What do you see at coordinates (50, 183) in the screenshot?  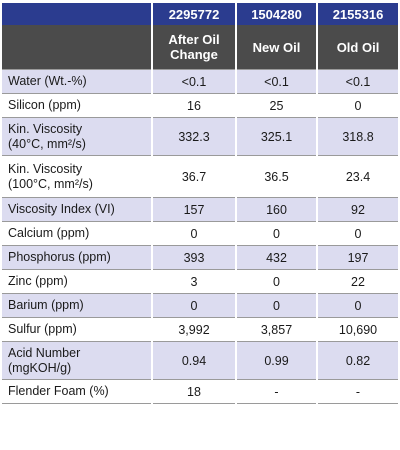 I see `row-label-line2: (100°C, mm²/s)` at bounding box center [50, 183].